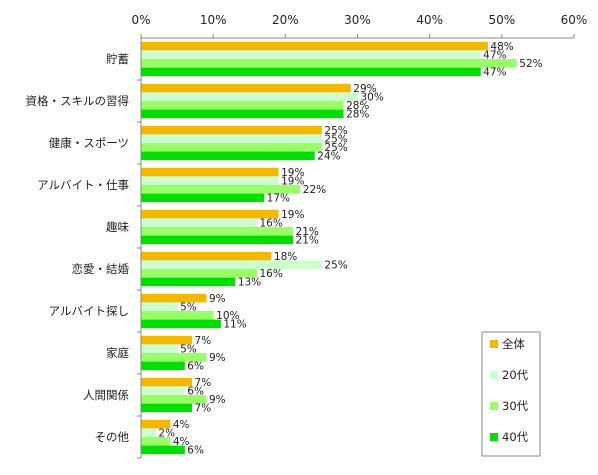 This screenshot has width=598, height=475. Describe the element at coordinates (515, 406) in the screenshot. I see `legend-label: 30代` at that location.